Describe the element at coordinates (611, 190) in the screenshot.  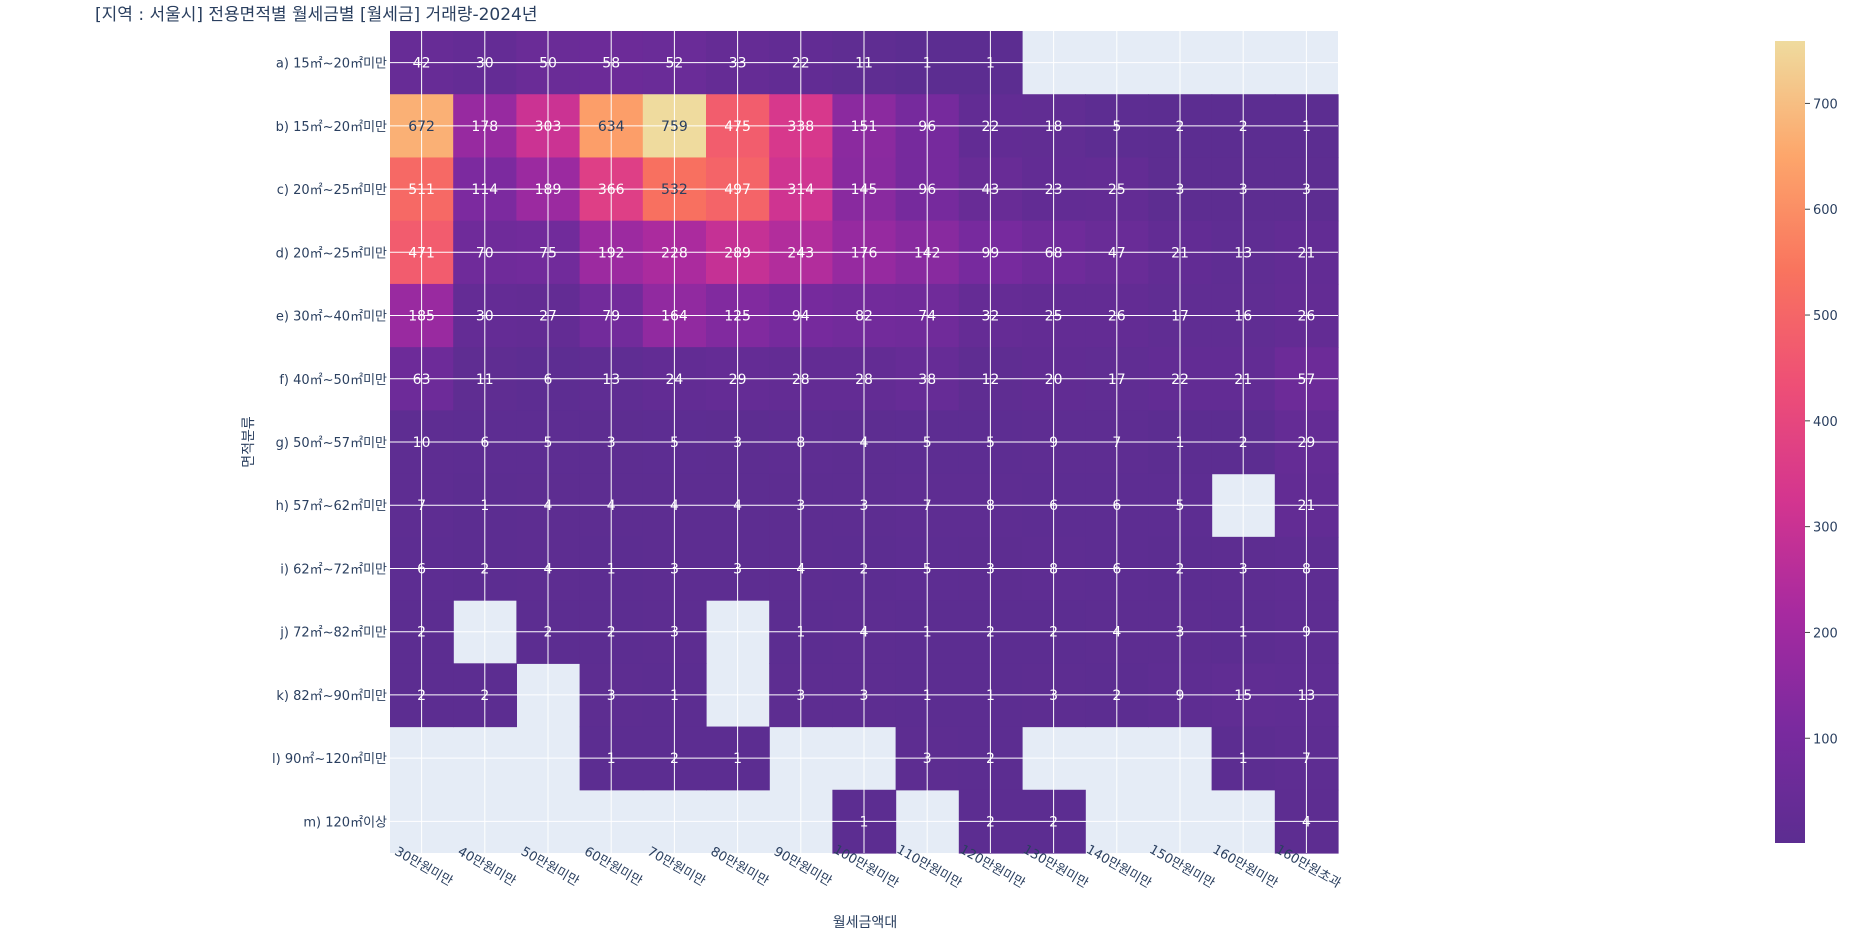
I see `cell-value-label: 366` at that location.